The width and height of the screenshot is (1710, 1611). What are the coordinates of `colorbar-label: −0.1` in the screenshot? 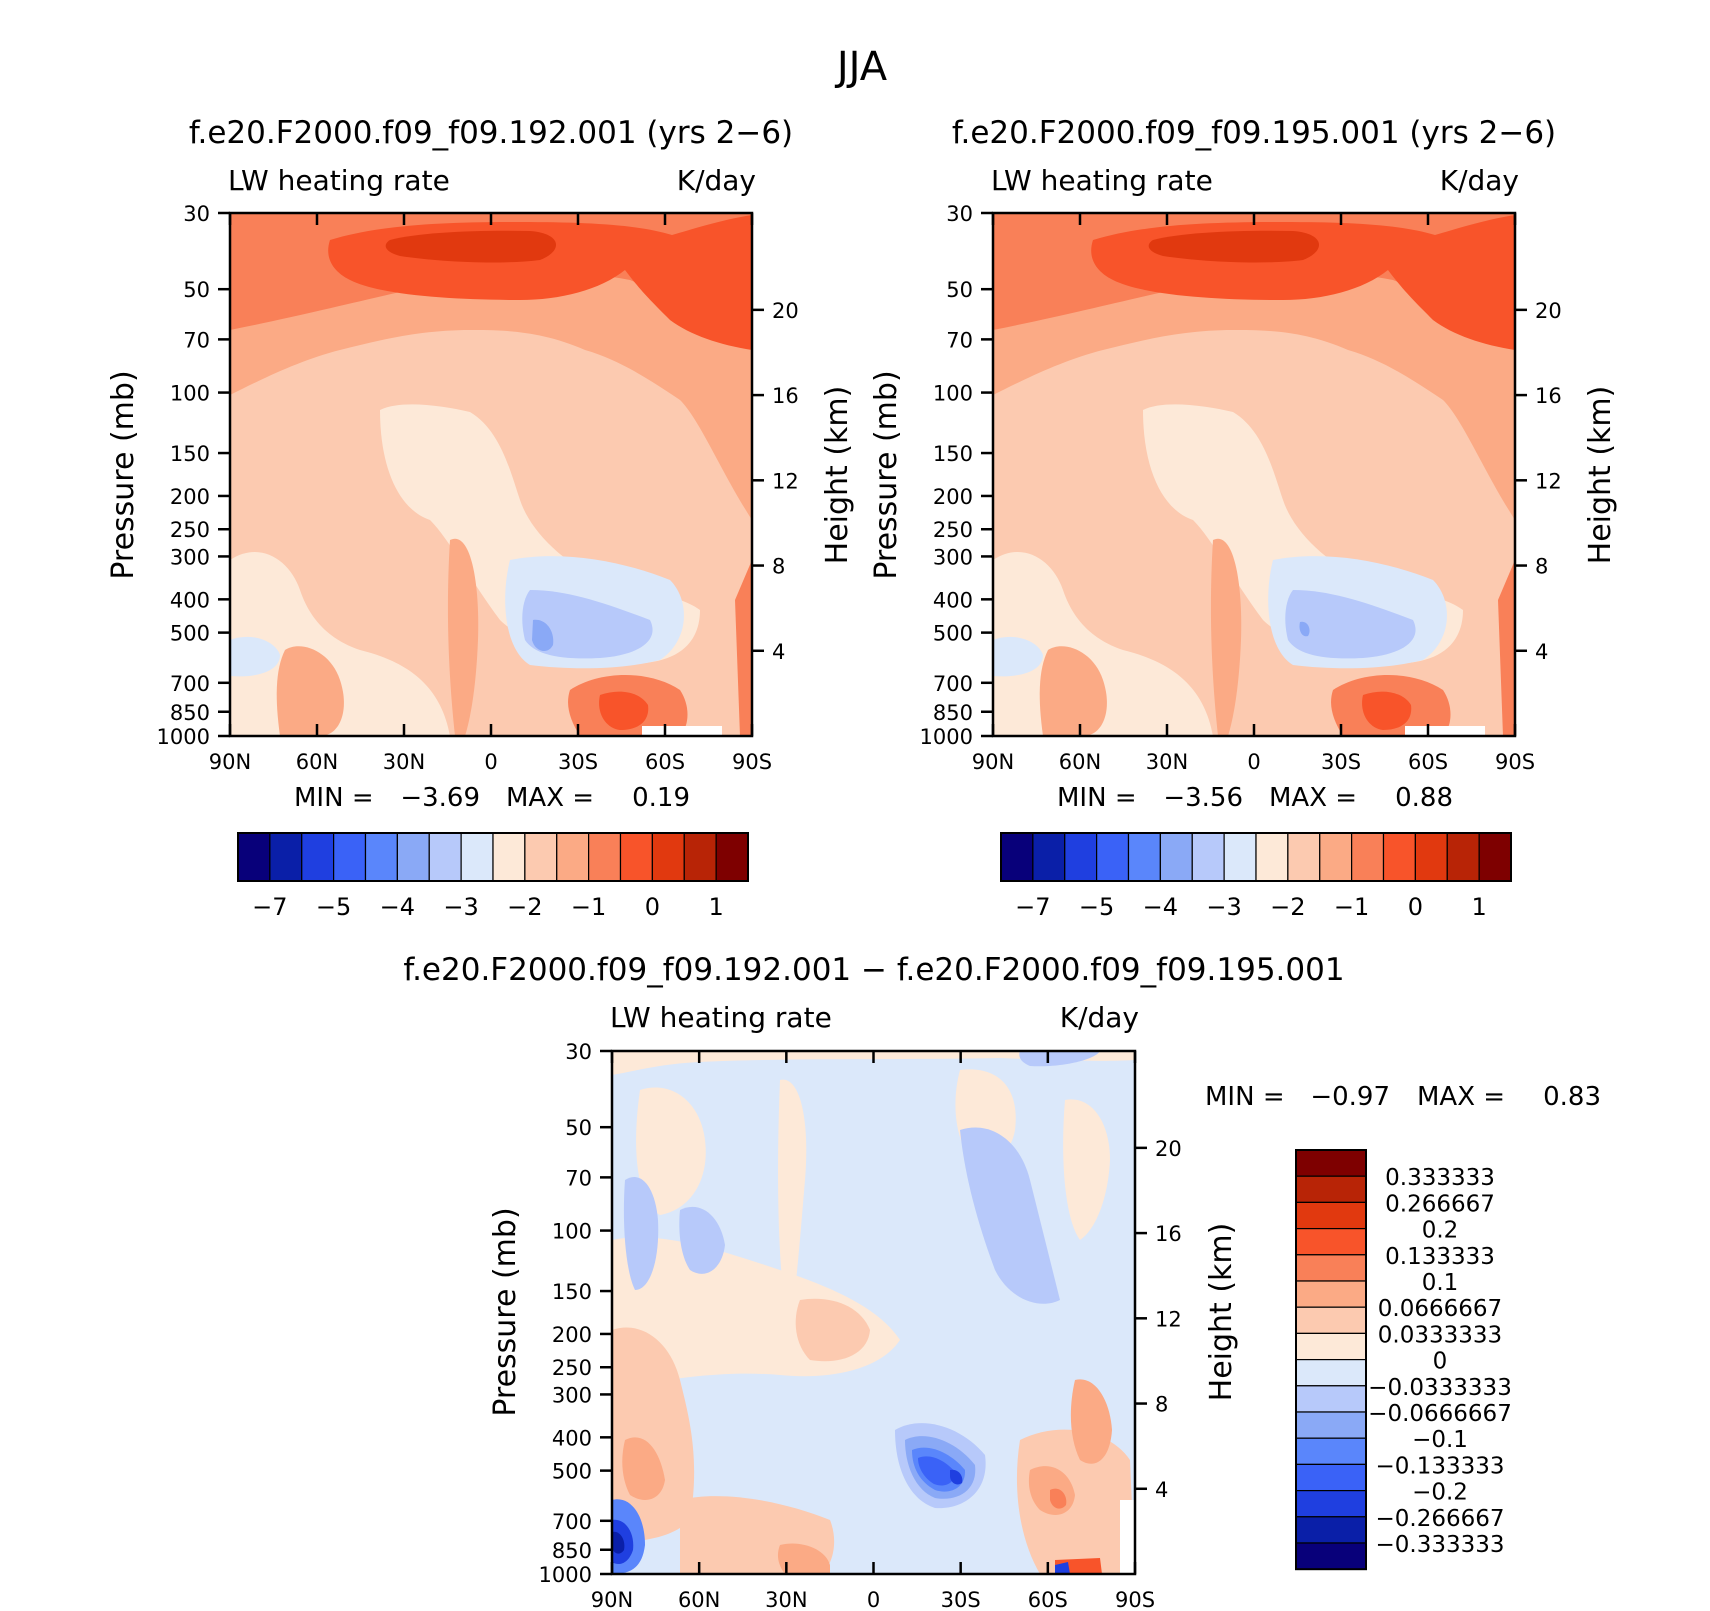 It's located at (1440, 1440).